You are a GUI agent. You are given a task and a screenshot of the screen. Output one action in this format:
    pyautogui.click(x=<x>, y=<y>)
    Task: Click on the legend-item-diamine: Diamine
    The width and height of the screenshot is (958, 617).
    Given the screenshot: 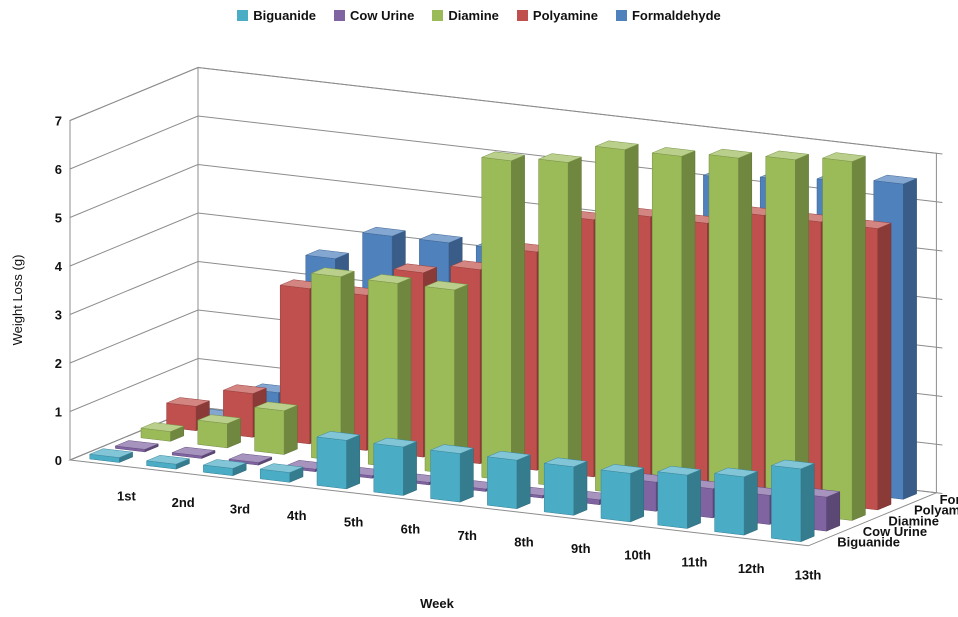 What is the action you would take?
    pyautogui.click(x=465, y=15)
    